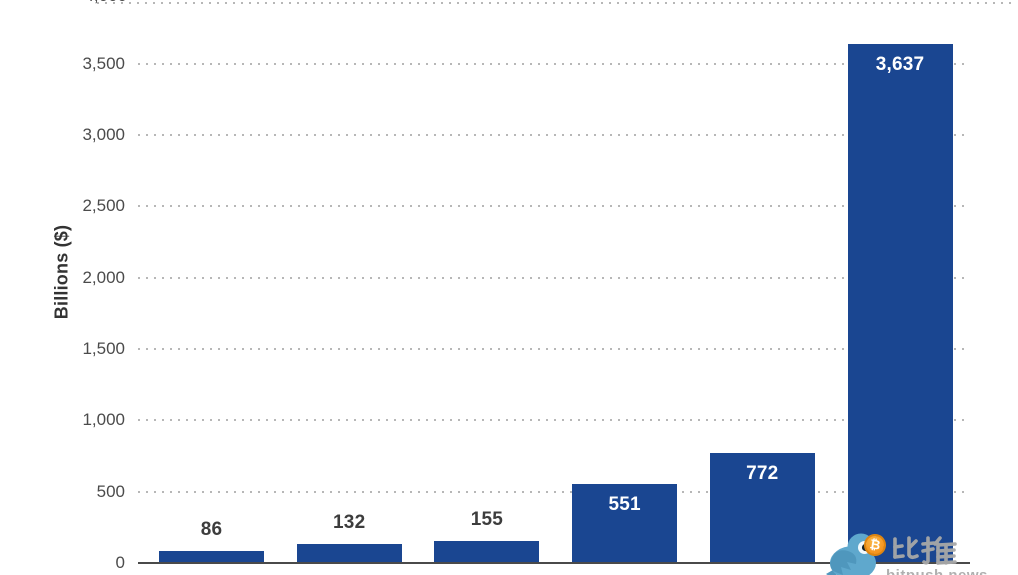  What do you see at coordinates (349, 523) in the screenshot?
I see `bar-value-label-132: 132` at bounding box center [349, 523].